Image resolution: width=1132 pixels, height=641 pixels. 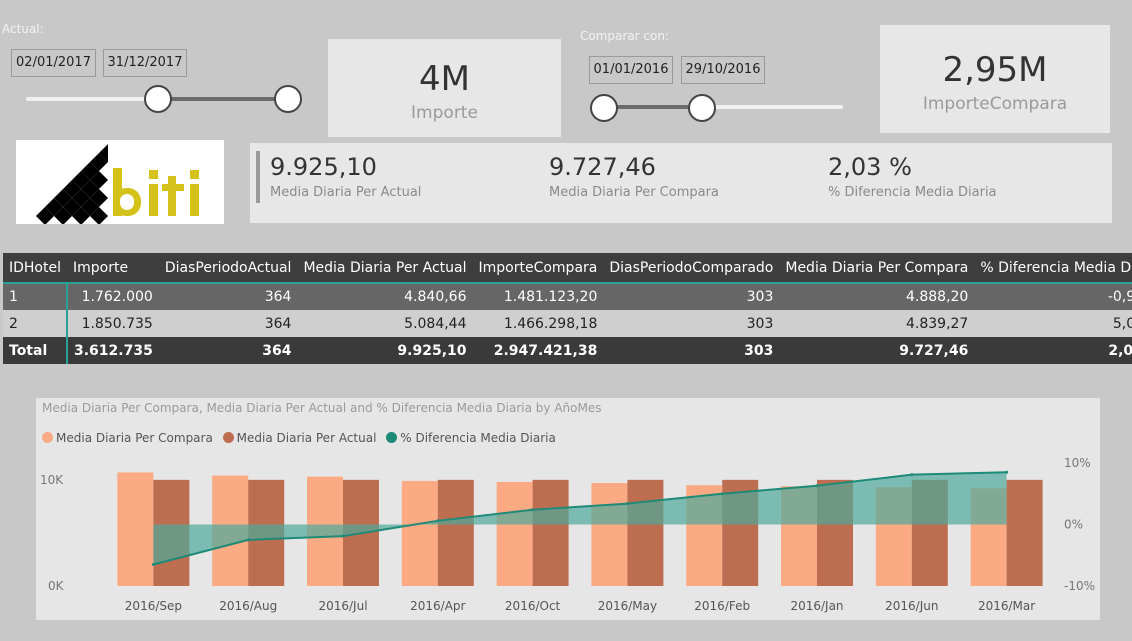 I want to click on metric-media-compara: 9.727,46 Media Diaria Per Compara, so click(x=634, y=176).